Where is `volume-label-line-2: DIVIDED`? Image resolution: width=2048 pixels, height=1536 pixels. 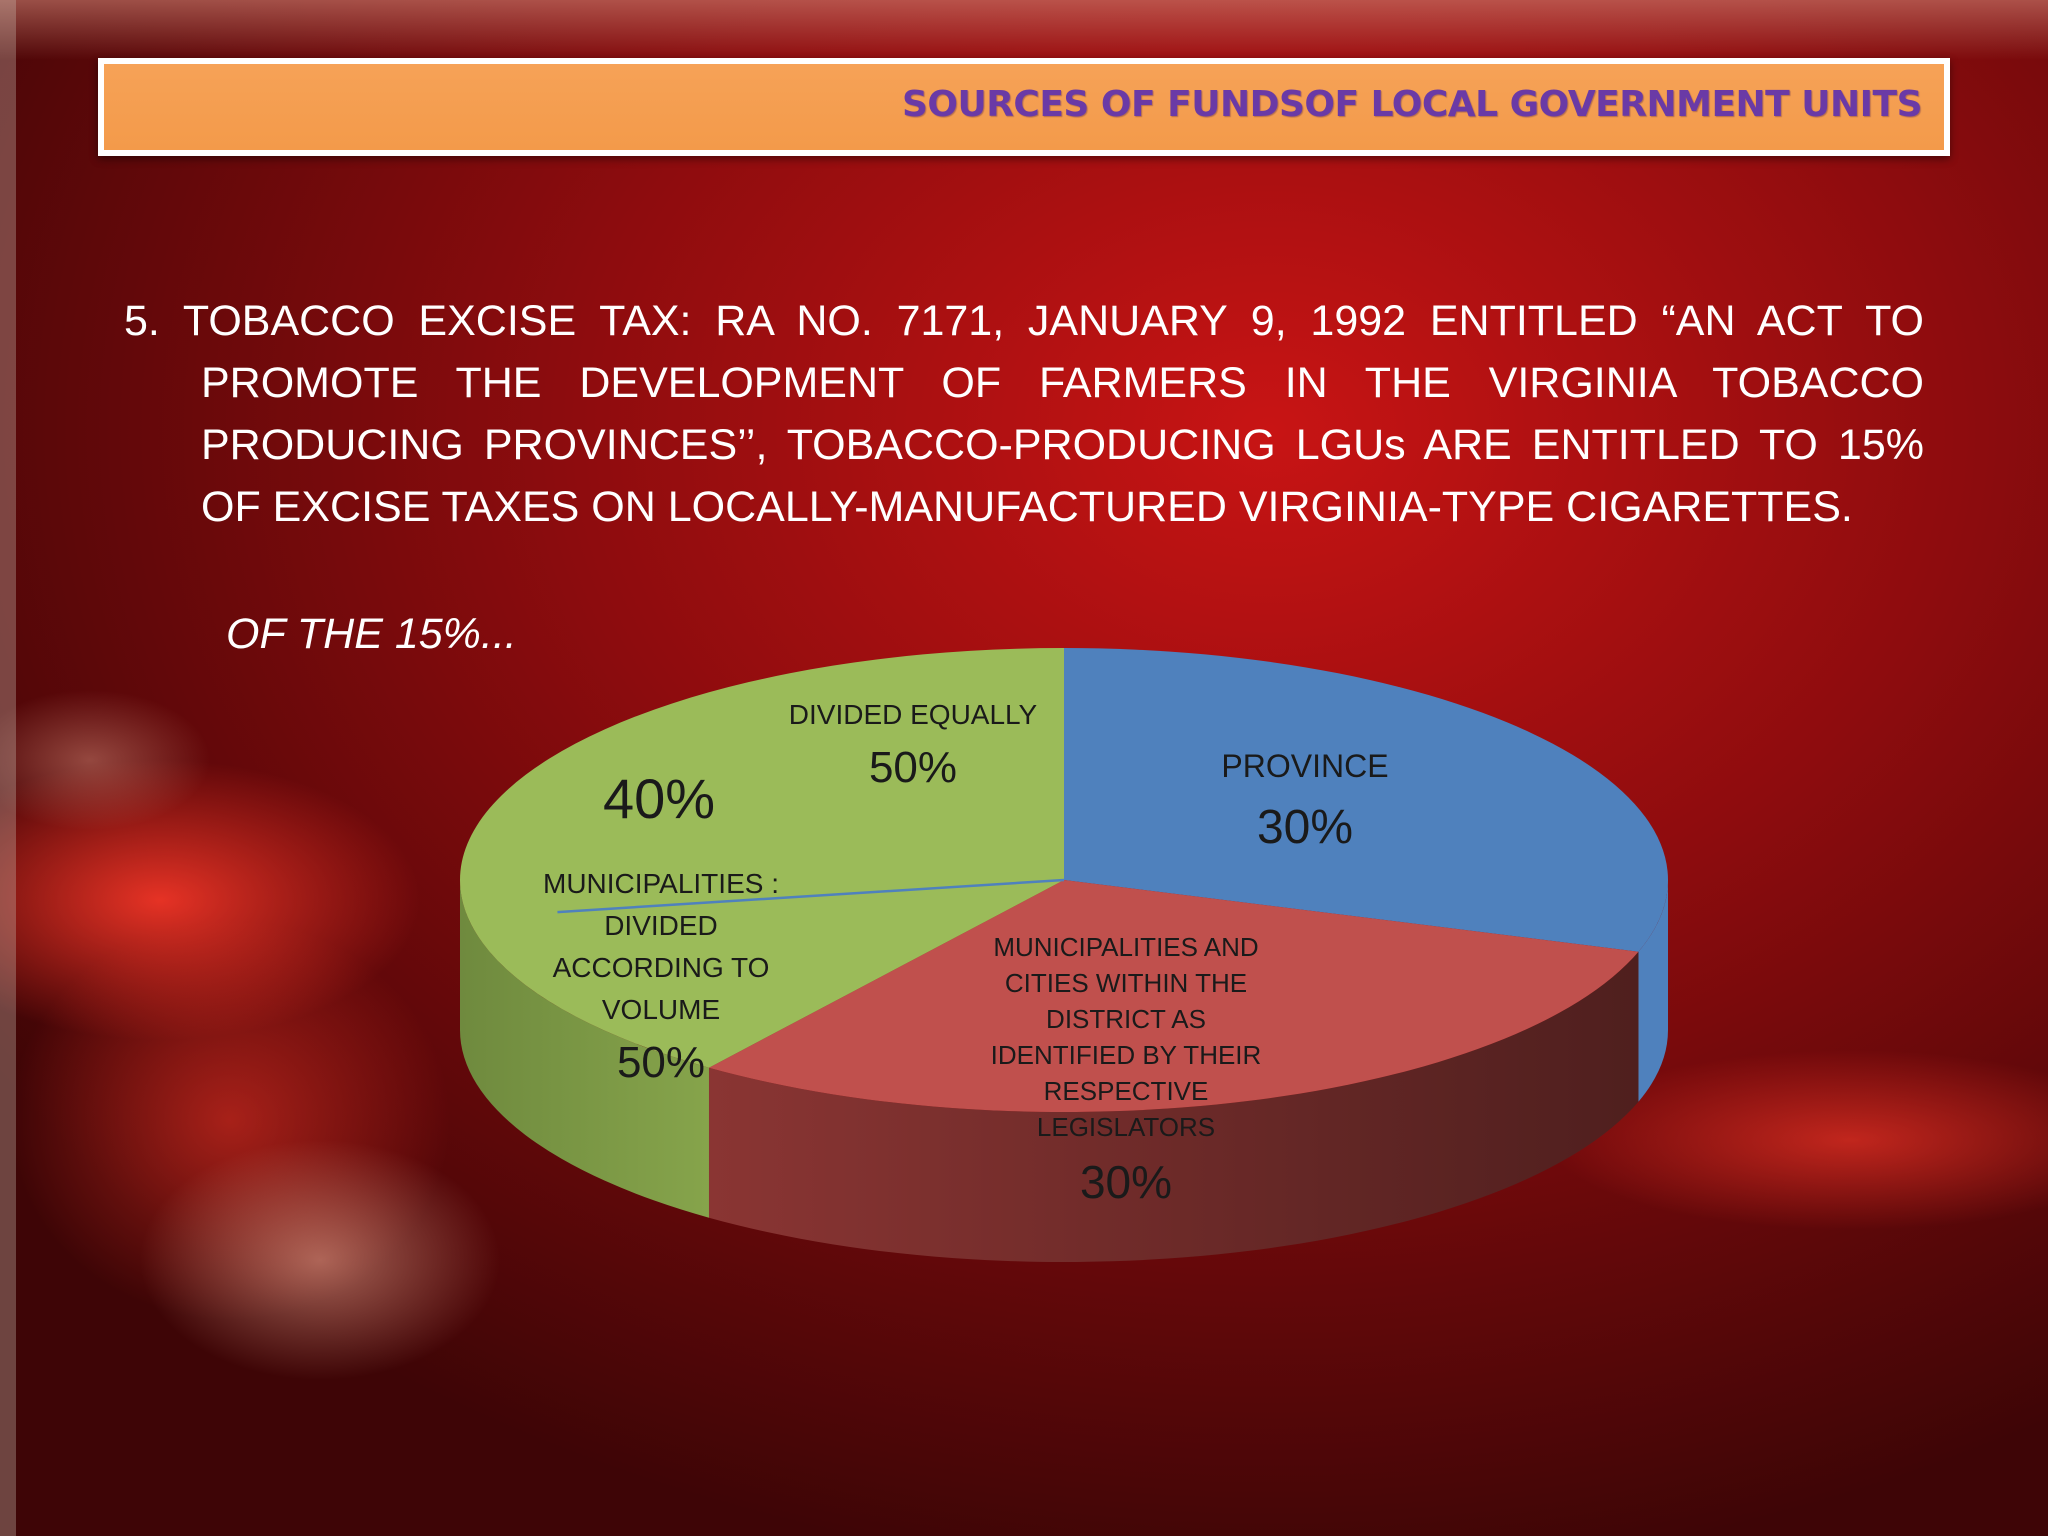 volume-label-line-2: DIVIDED is located at coordinates (661, 925).